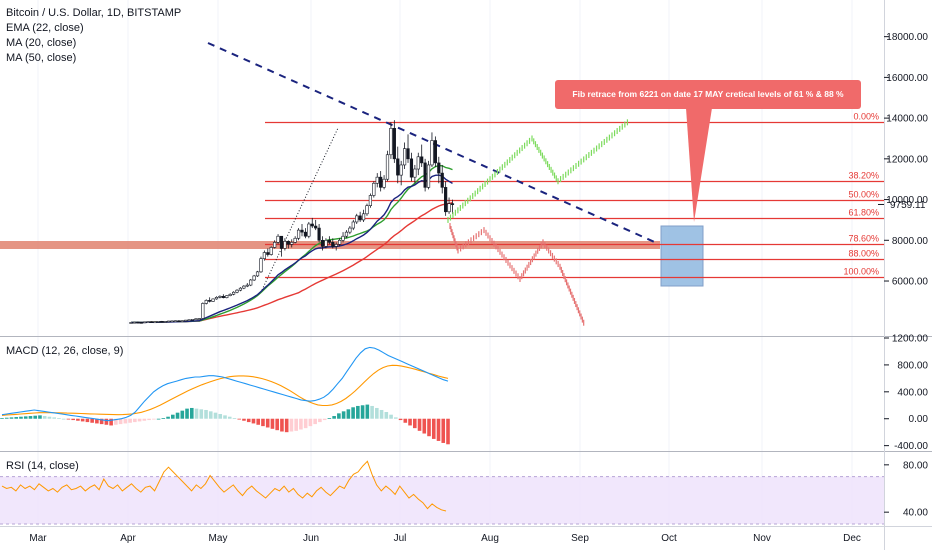 The width and height of the screenshot is (932, 550). I want to click on rsi-tick-label: 80.00, so click(915, 465).